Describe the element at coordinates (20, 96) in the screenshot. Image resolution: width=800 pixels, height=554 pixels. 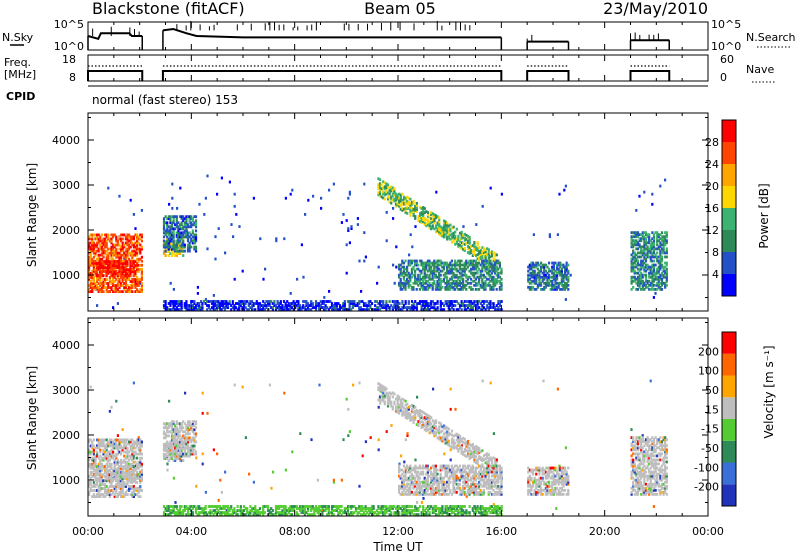
I see `cpid-label: CPID` at that location.